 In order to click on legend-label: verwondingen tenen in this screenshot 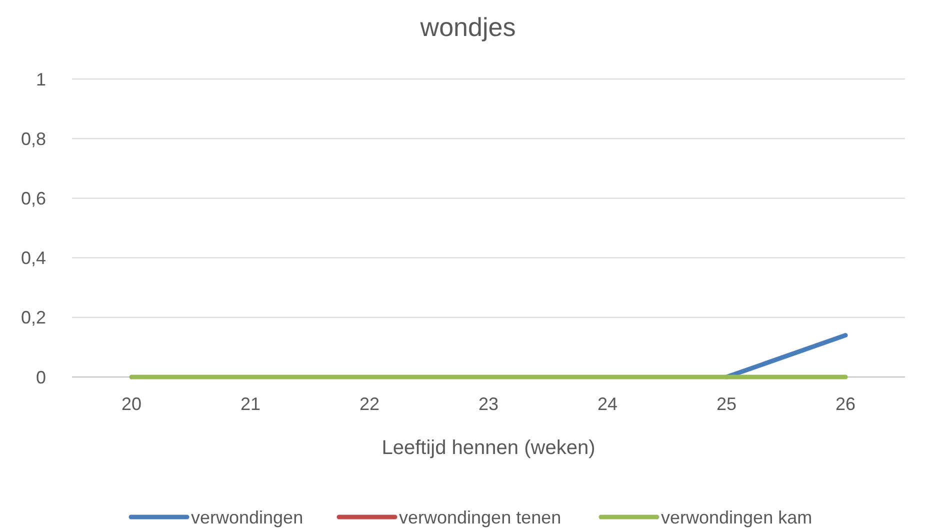, I will do `click(480, 517)`.